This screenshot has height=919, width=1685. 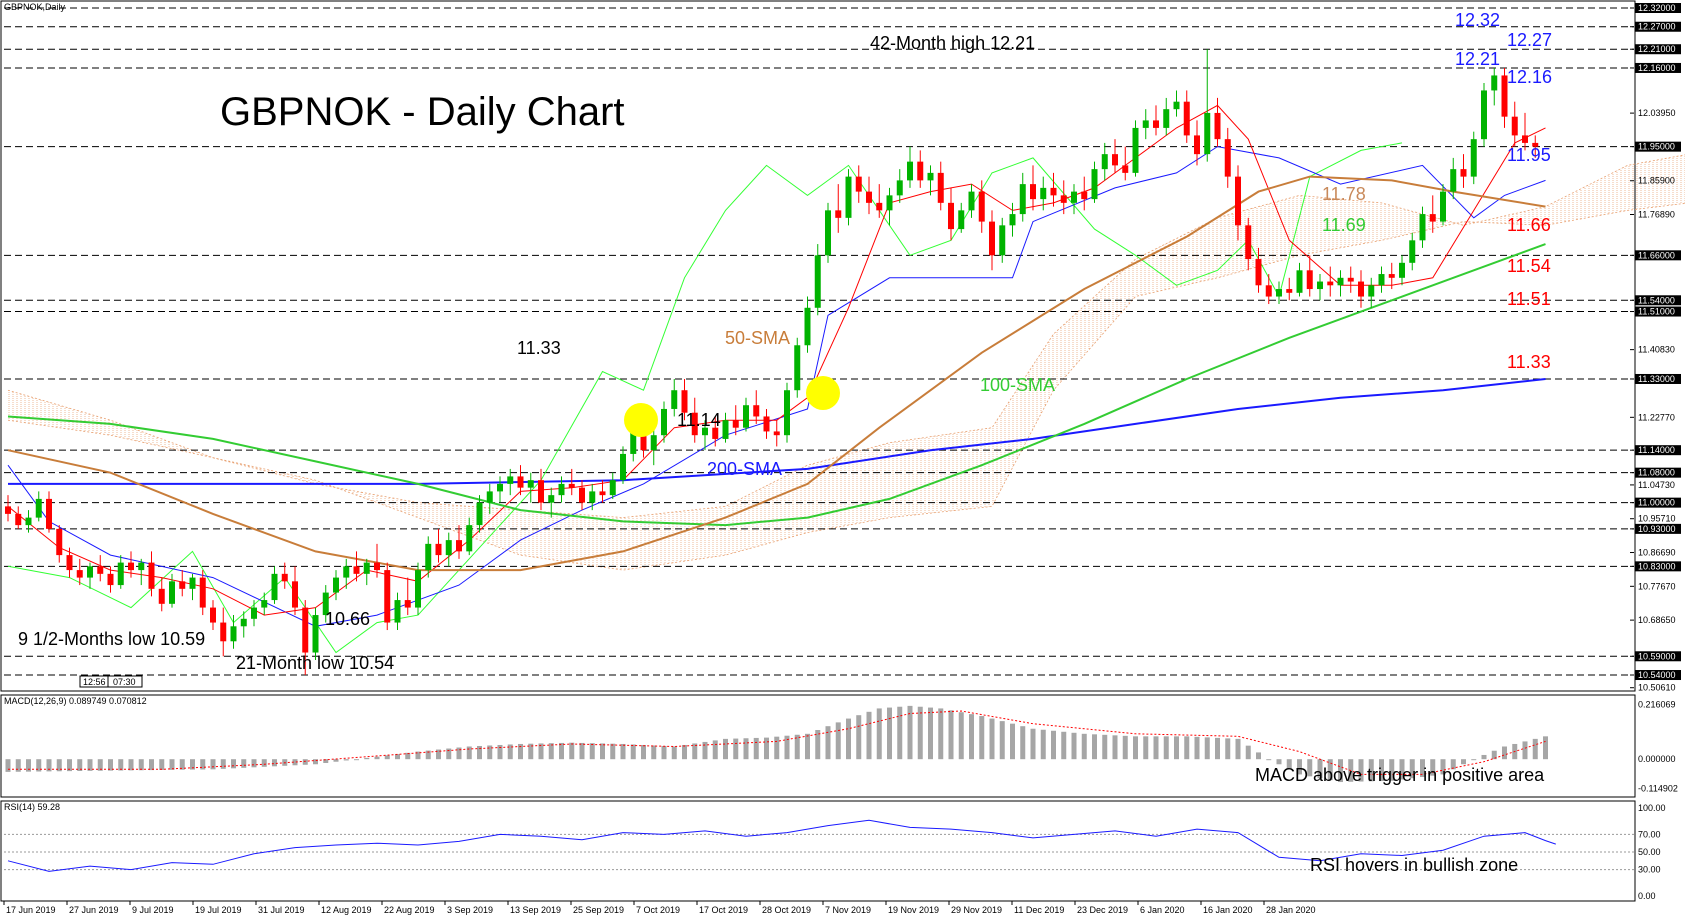 What do you see at coordinates (1017, 385) in the screenshot?
I see `sma100-label: 100-SMA` at bounding box center [1017, 385].